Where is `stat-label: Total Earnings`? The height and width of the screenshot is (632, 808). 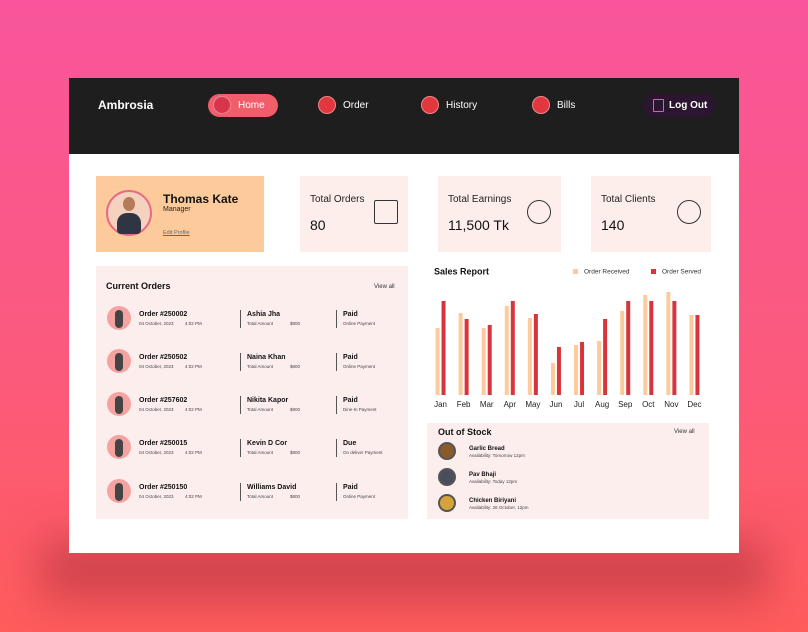
stat-label: Total Earnings is located at coordinates (480, 199).